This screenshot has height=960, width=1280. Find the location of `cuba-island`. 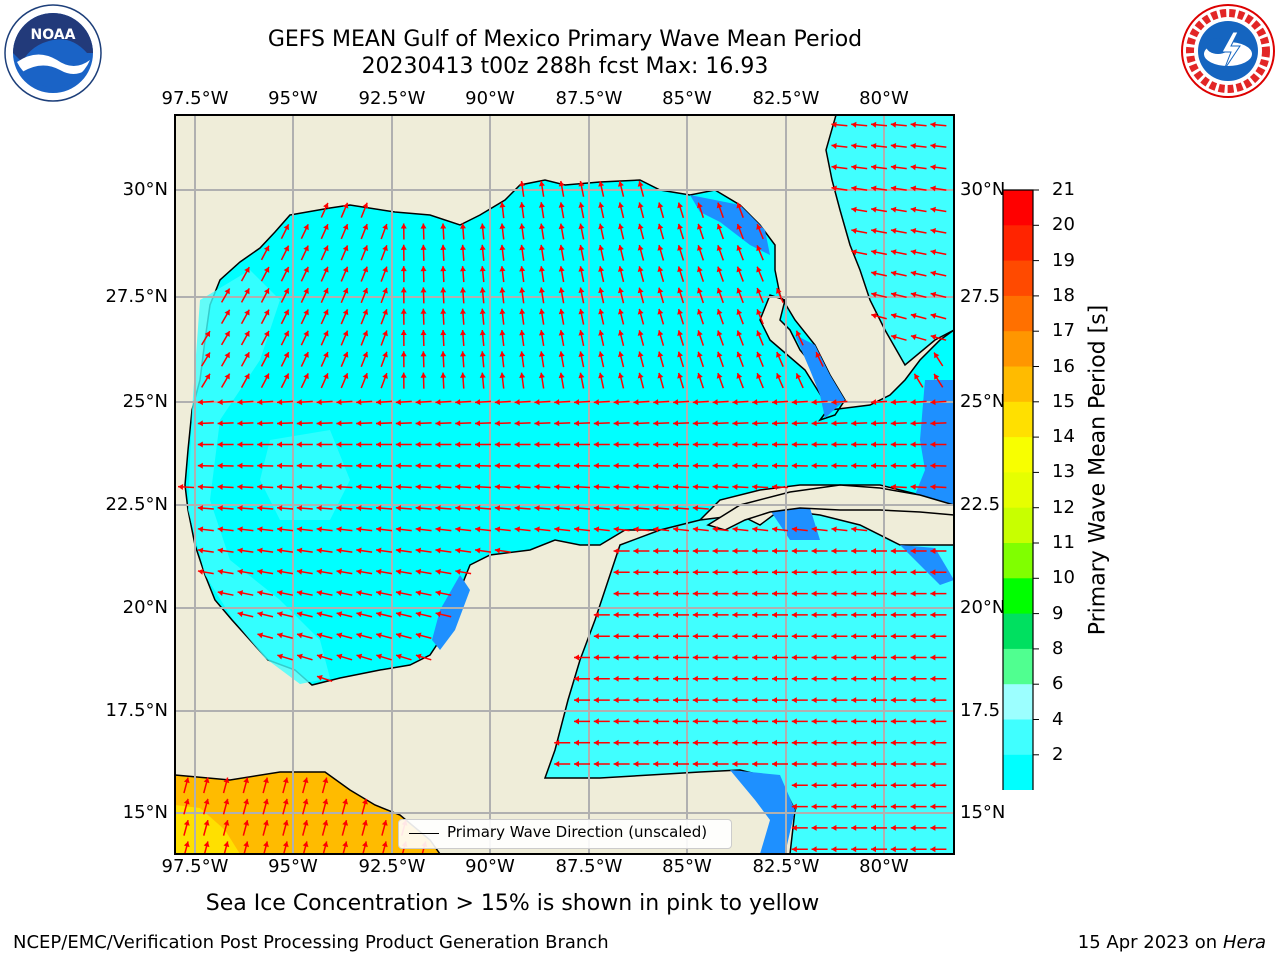

cuba-island is located at coordinates (830, 507).